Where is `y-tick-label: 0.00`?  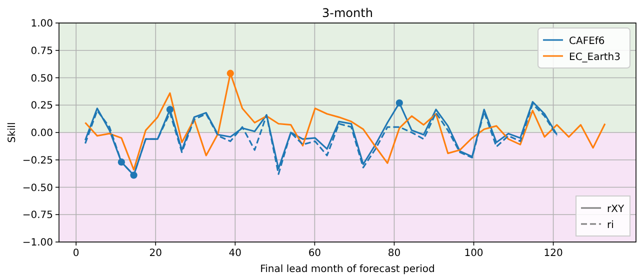
y-tick-label: 0.00 is located at coordinates (41, 133).